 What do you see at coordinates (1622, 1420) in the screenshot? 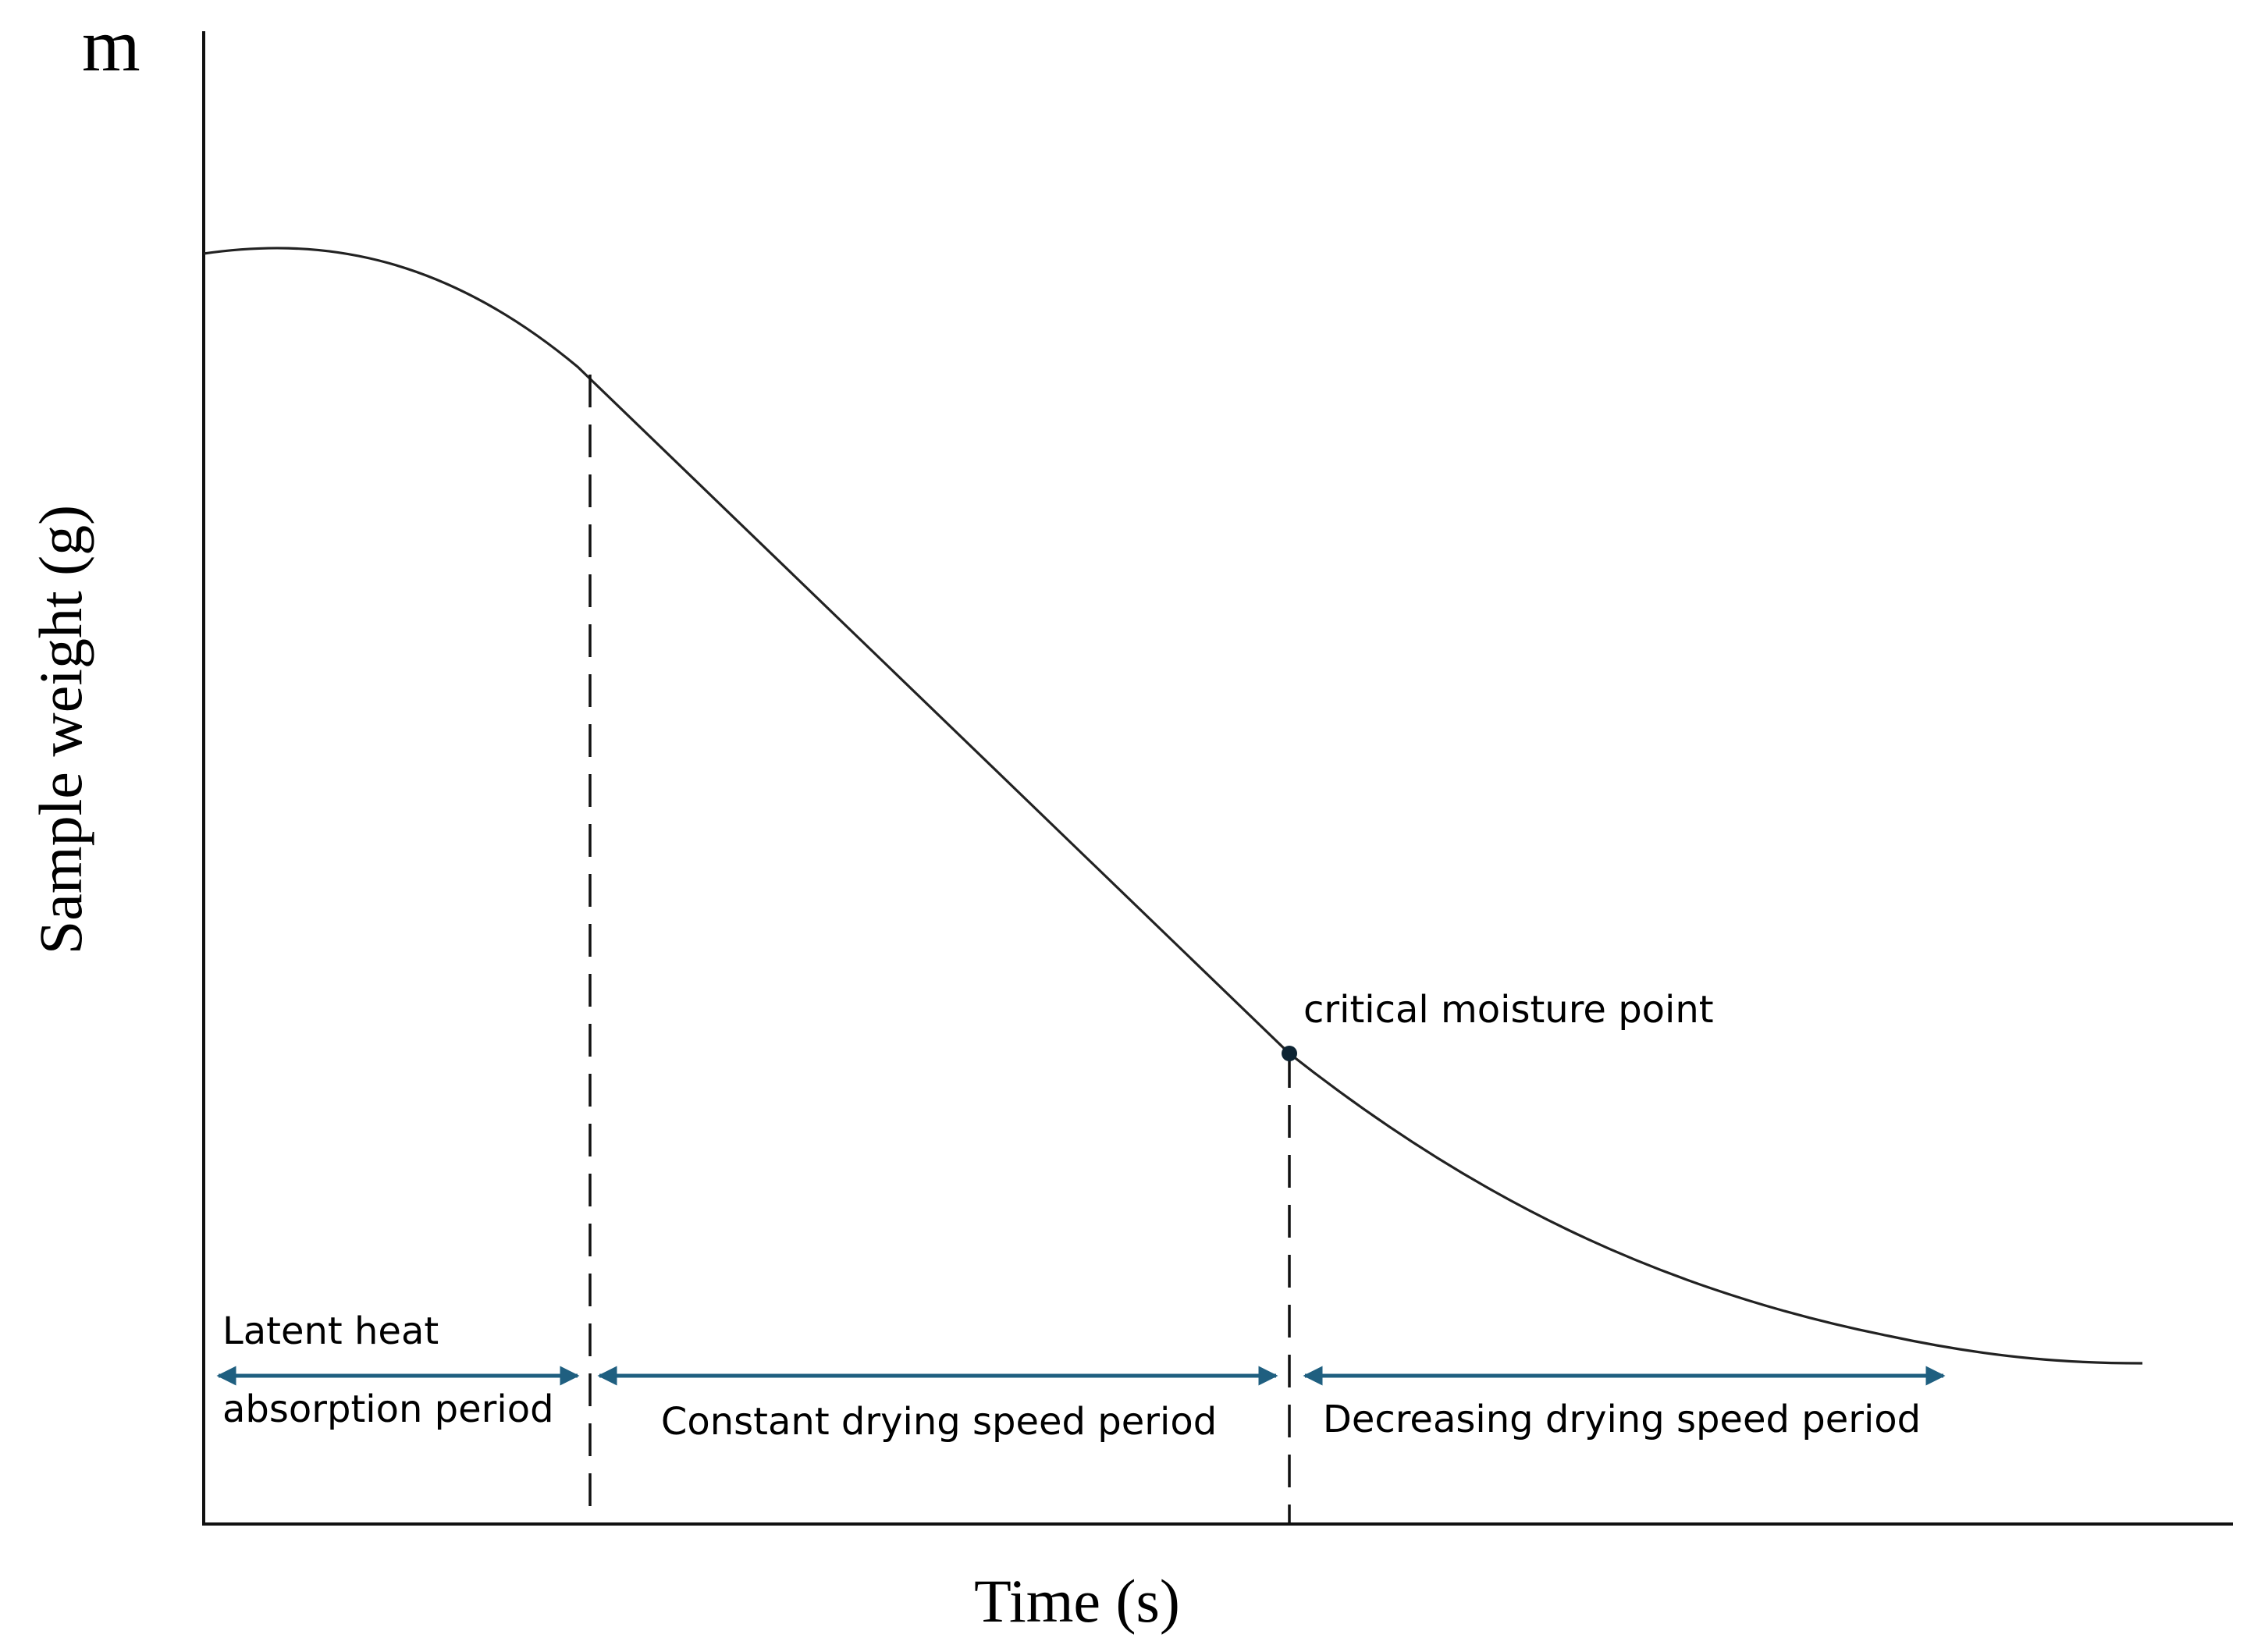
I see `period-label-decreasing: Decreasing drying speed period` at bounding box center [1622, 1420].